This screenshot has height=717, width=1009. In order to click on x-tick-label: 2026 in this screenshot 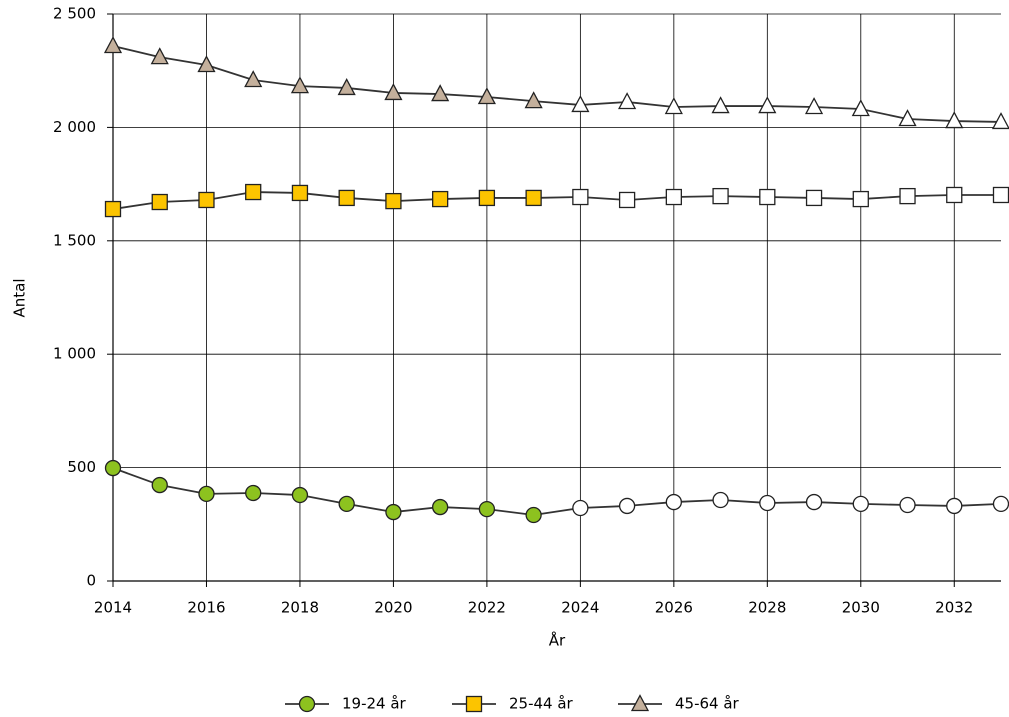, I will do `click(674, 608)`.